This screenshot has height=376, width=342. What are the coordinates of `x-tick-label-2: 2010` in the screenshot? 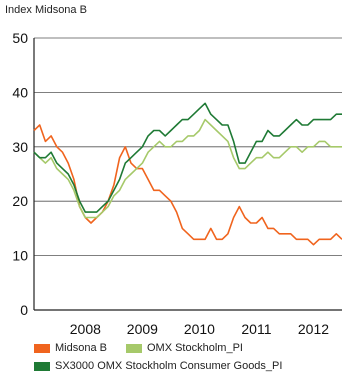 It's located at (199, 329).